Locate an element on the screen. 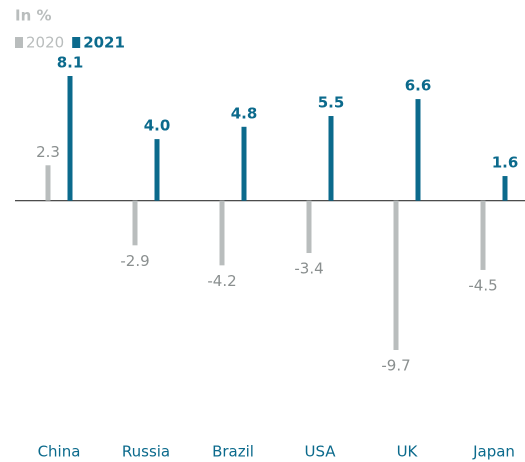 The height and width of the screenshot is (462, 525). x-tick-label: Japan is located at coordinates (493, 452).